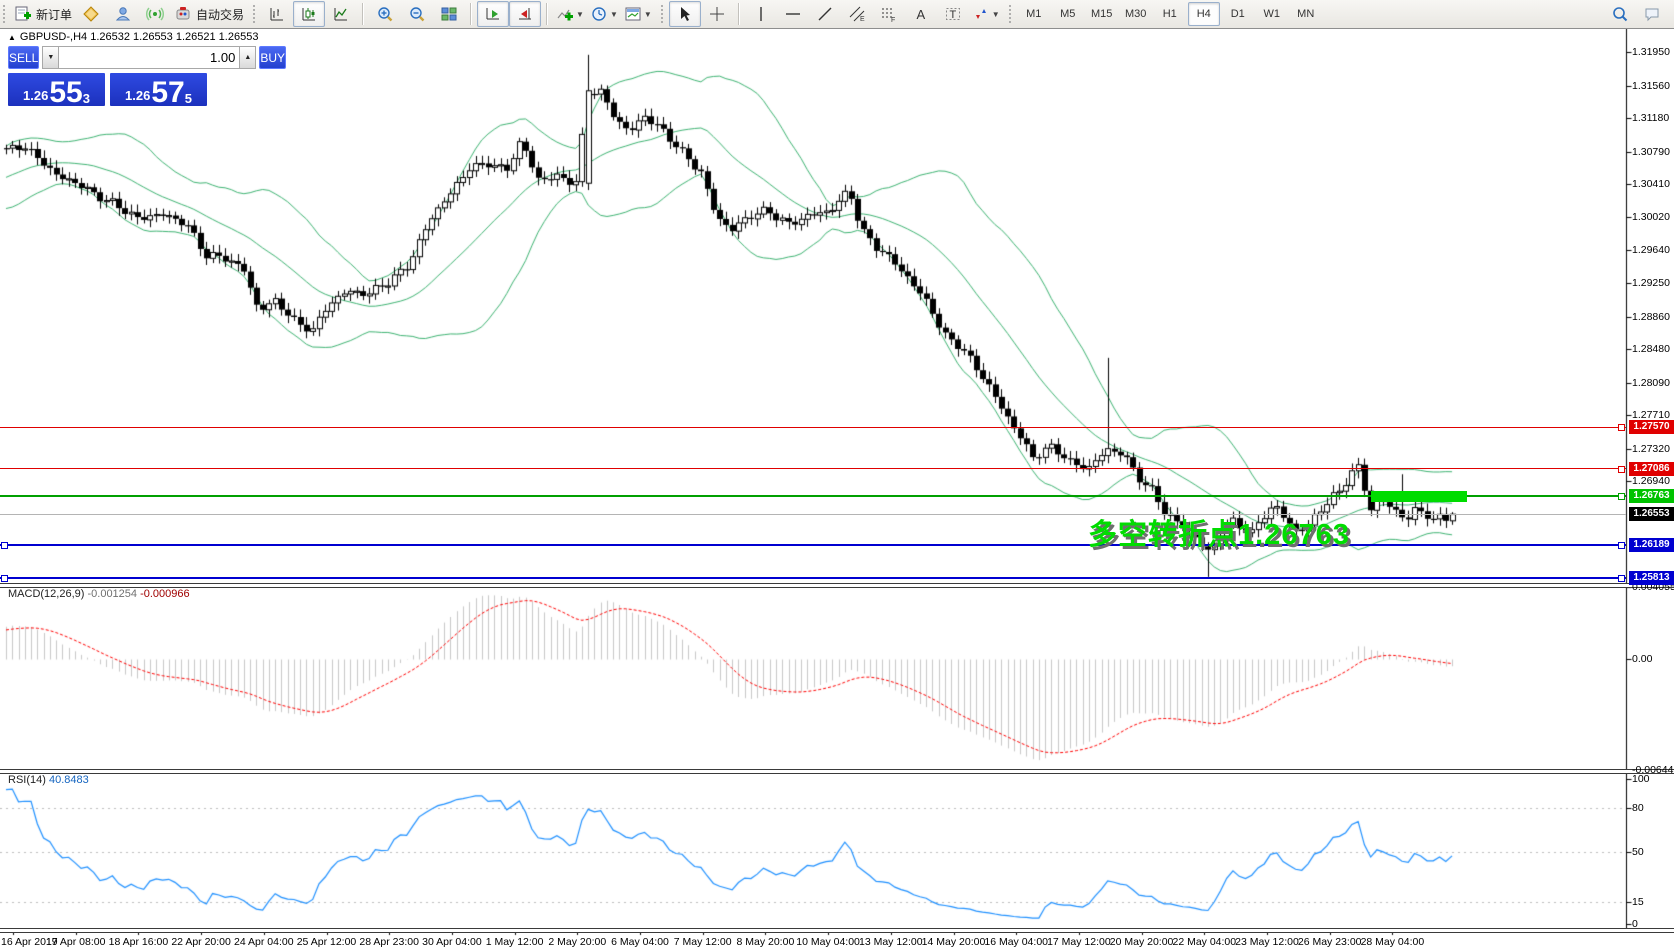 Image resolution: width=1674 pixels, height=951 pixels. What do you see at coordinates (1271, 14) in the screenshot?
I see `timeframe-button-W1: W1` at bounding box center [1271, 14].